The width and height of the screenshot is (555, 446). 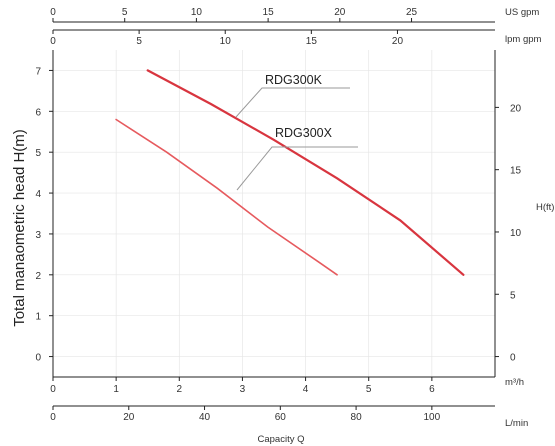 What do you see at coordinates (516, 233) in the screenshot?
I see `y2-tick-label: 10` at bounding box center [516, 233].